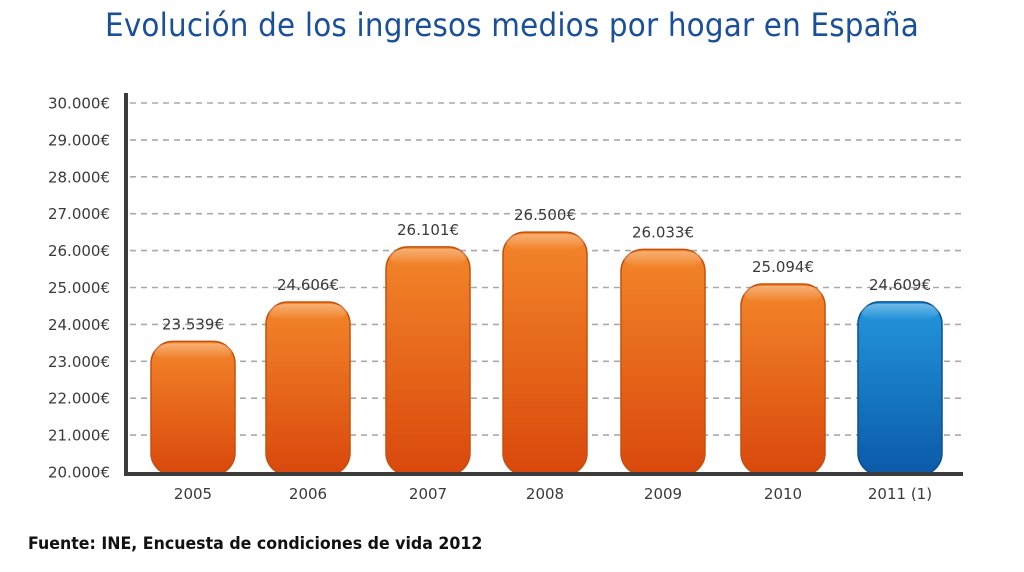  What do you see at coordinates (308, 285) in the screenshot?
I see `data-label: 24.606€` at bounding box center [308, 285].